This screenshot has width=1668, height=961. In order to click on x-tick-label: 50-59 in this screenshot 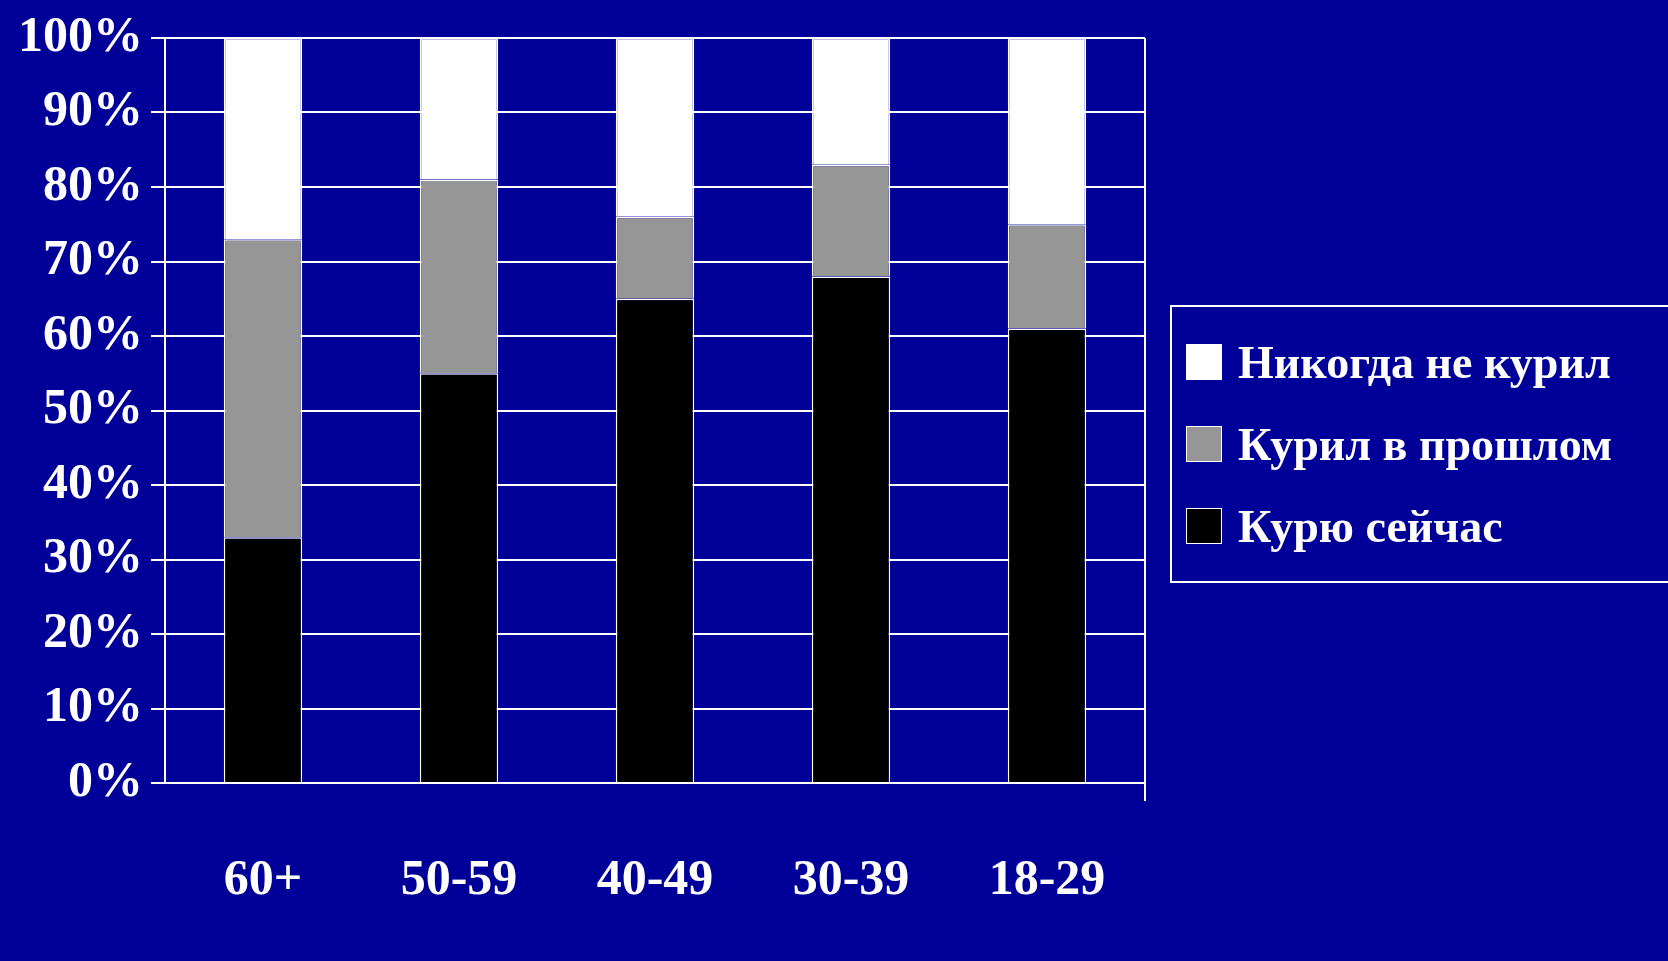, I will do `click(459, 876)`.